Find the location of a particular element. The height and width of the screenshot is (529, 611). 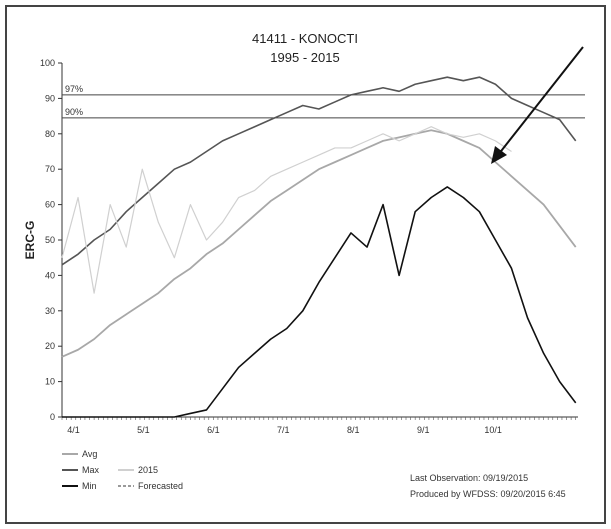

chart-title: 41411 - KONOCTI is located at coordinates (305, 38).